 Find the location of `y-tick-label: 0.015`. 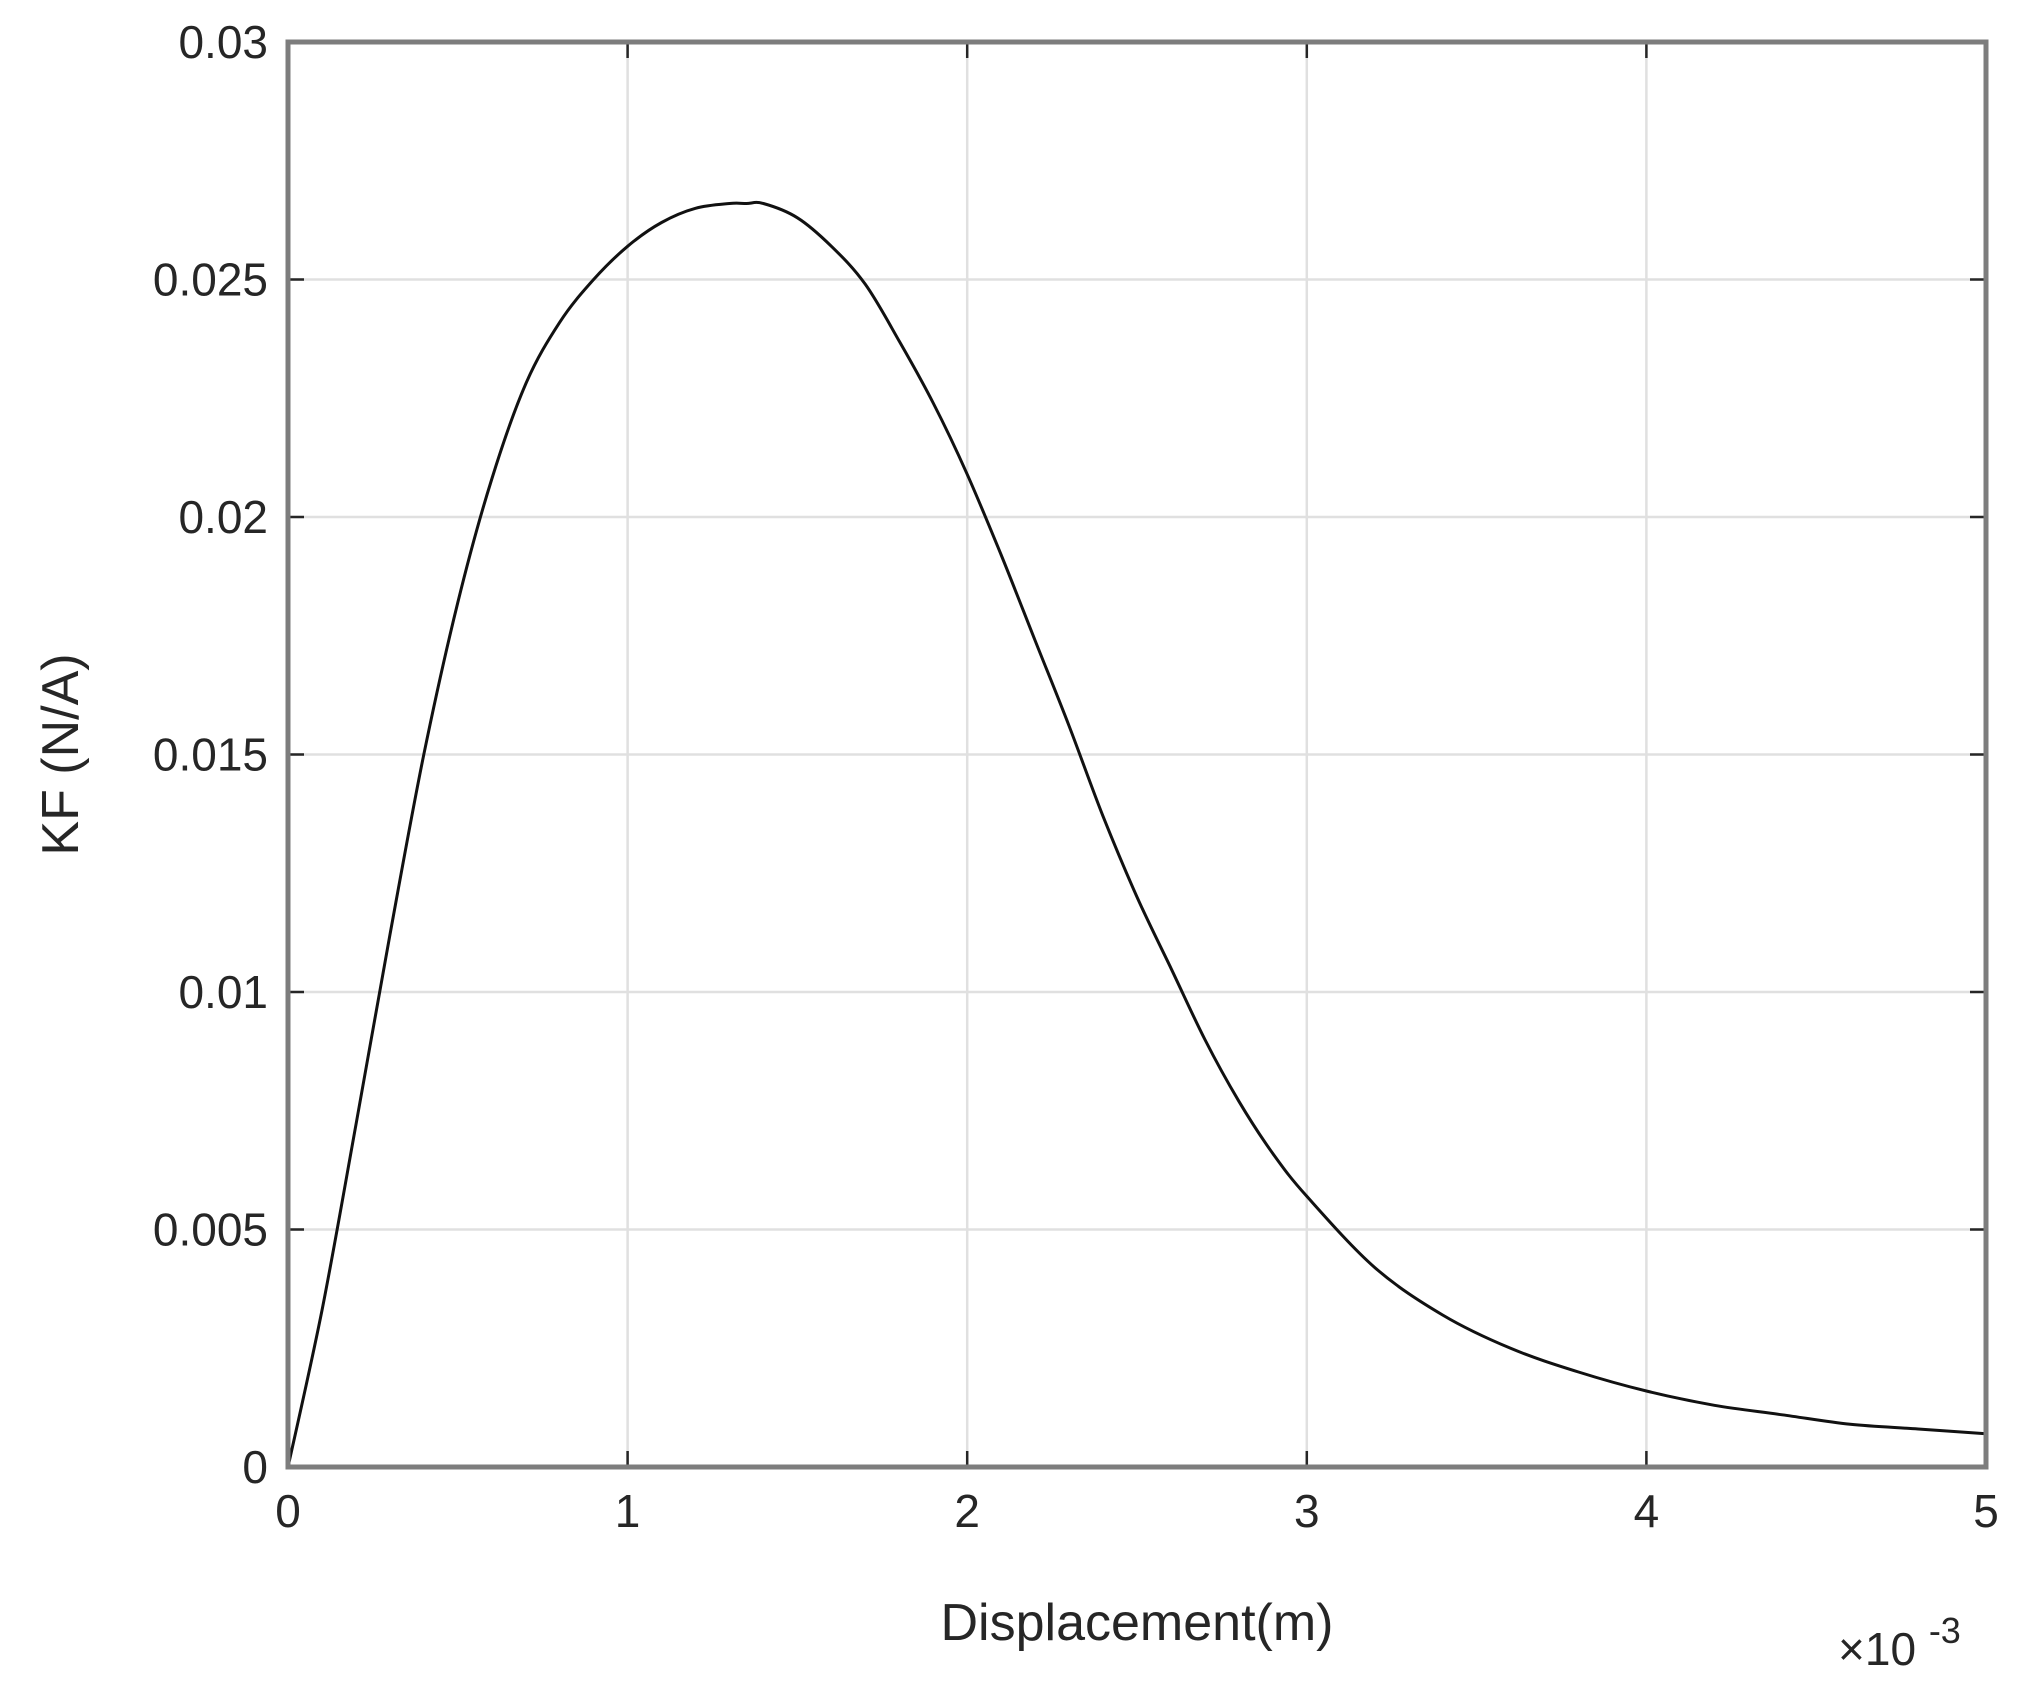

y-tick-label: 0.015 is located at coordinates (210, 755).